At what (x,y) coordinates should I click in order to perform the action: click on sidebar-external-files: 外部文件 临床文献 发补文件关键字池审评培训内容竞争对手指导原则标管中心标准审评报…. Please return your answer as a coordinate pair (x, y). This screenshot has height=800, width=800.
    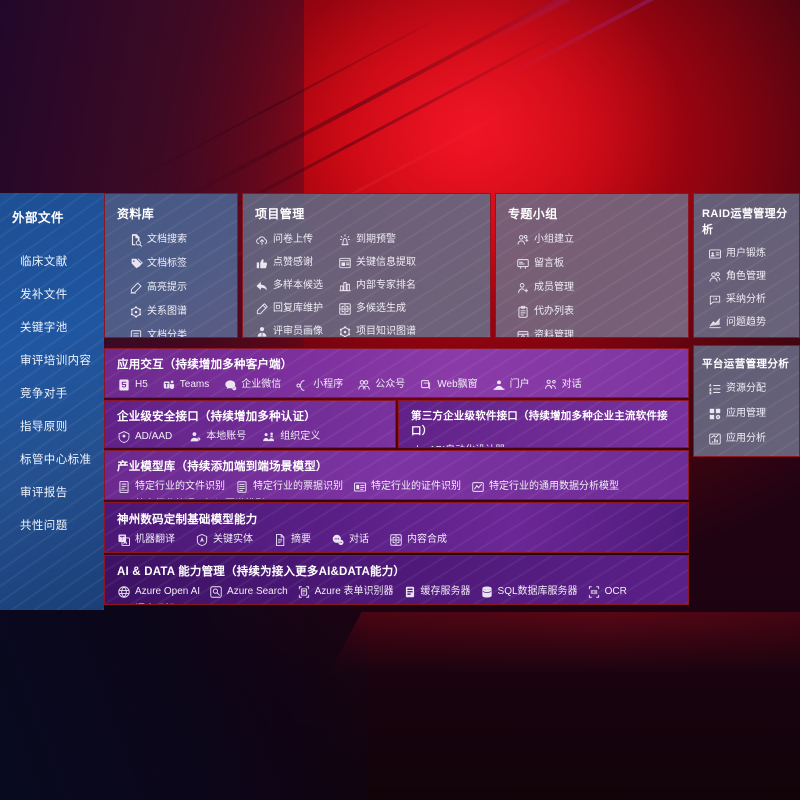
    Looking at the image, I should click on (52, 401).